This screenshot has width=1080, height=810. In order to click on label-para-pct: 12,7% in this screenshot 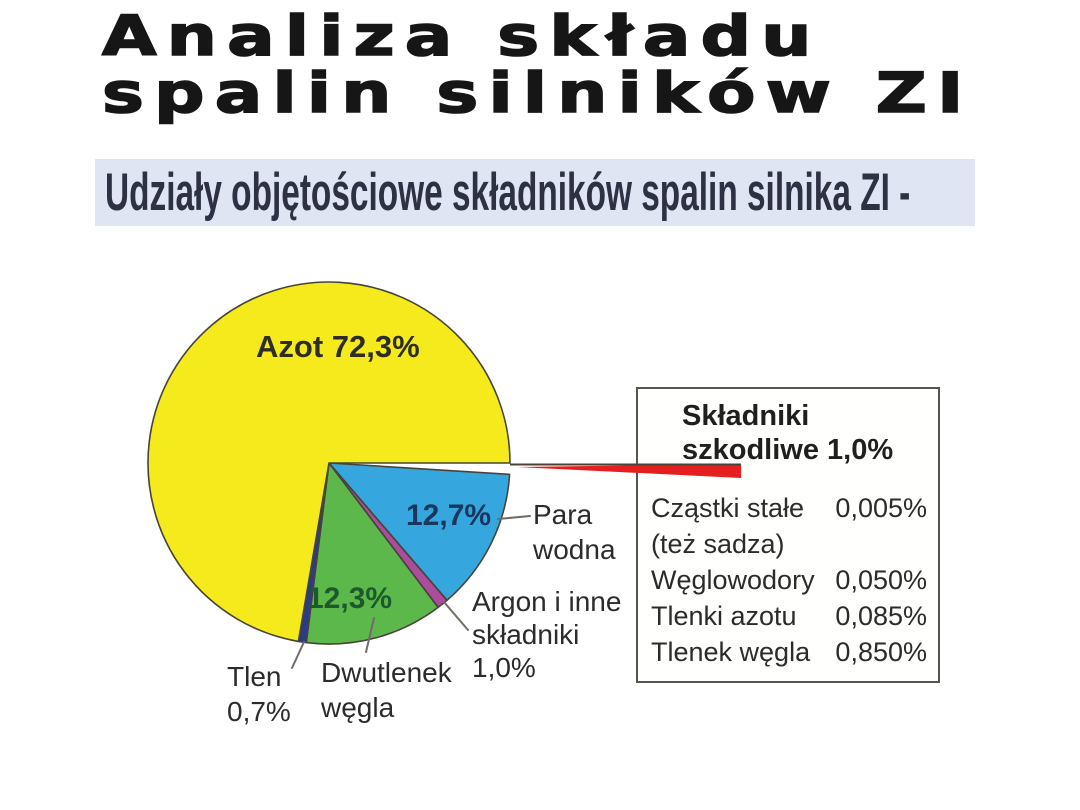, I will do `click(449, 515)`.